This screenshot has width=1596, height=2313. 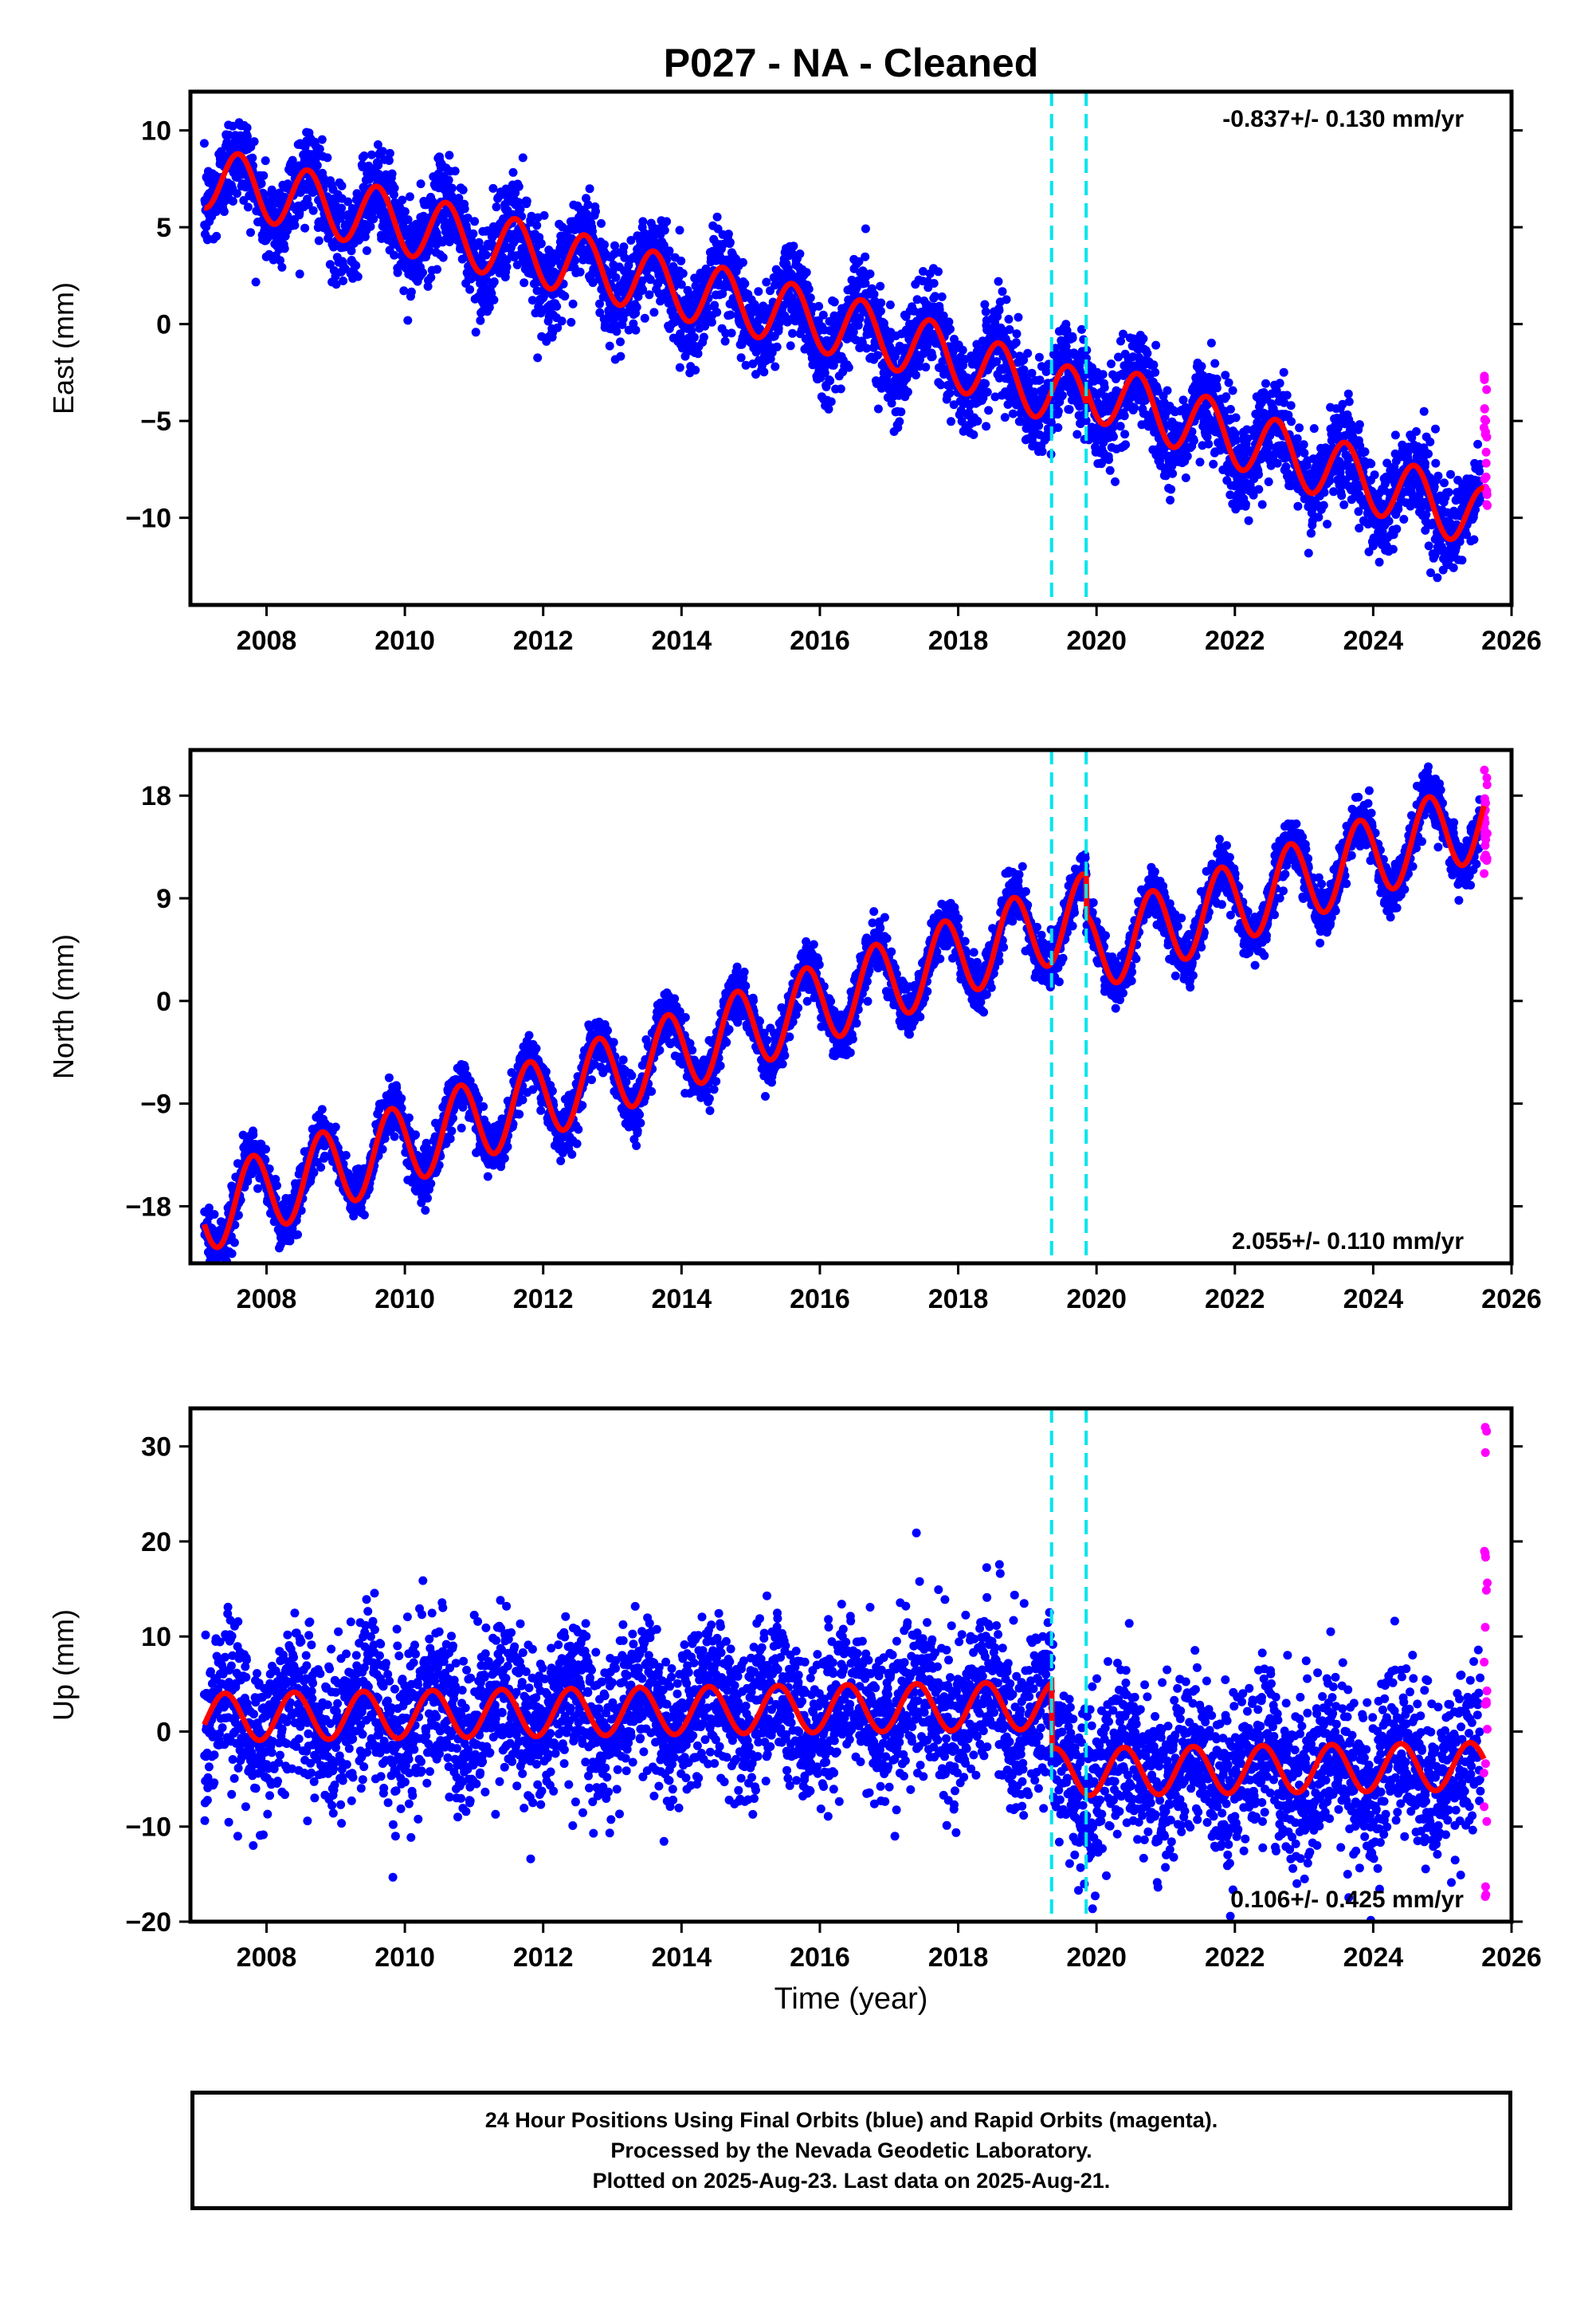 I want to click on east-xtick-label: 2020, so click(x=1096, y=641).